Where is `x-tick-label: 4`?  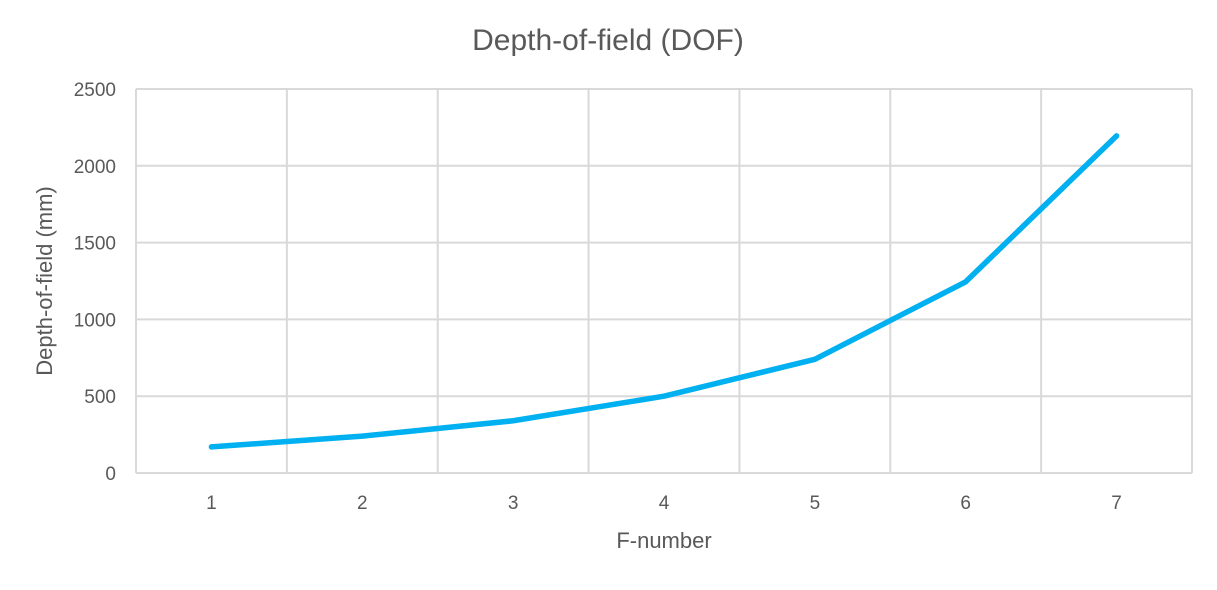
x-tick-label: 4 is located at coordinates (664, 503).